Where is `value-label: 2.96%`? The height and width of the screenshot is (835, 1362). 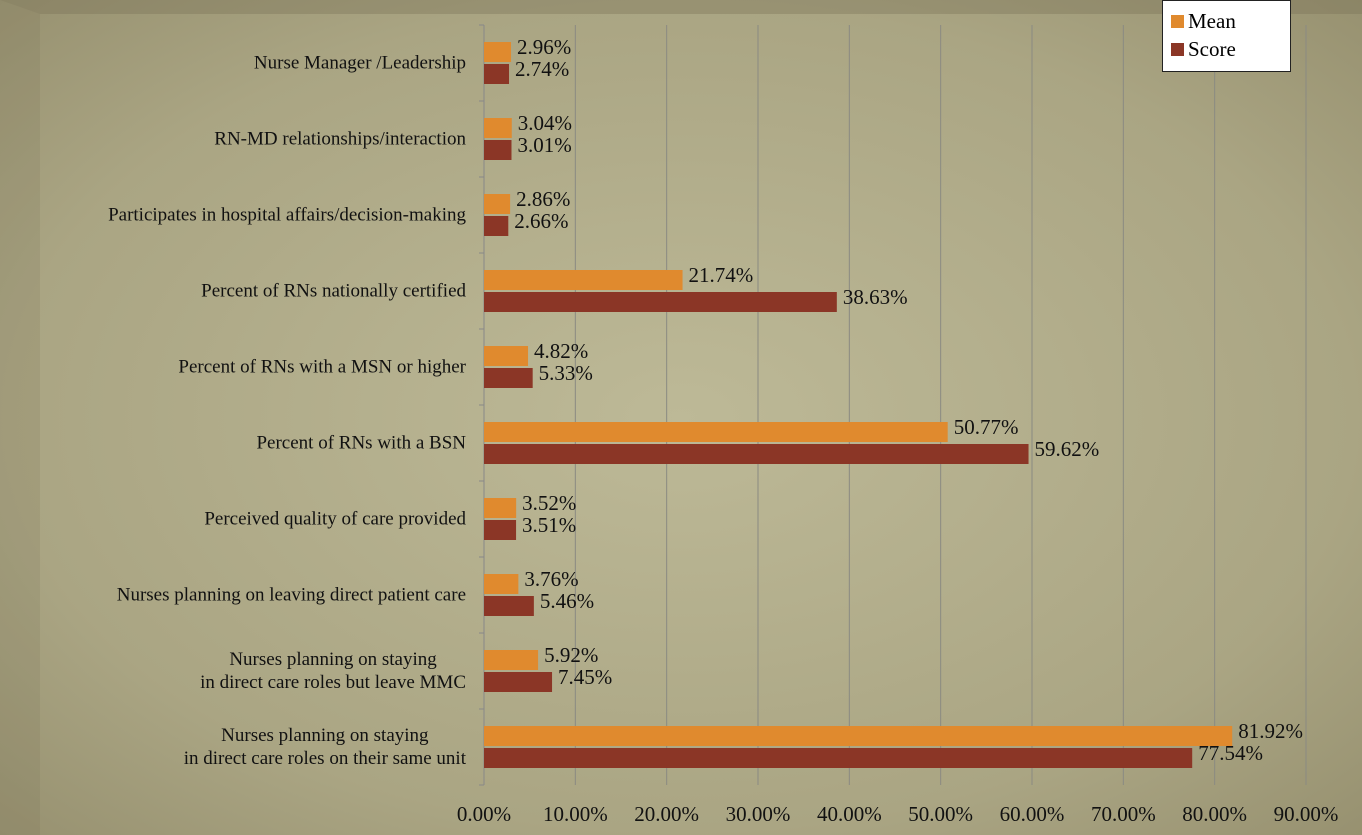 value-label: 2.96% is located at coordinates (544, 47).